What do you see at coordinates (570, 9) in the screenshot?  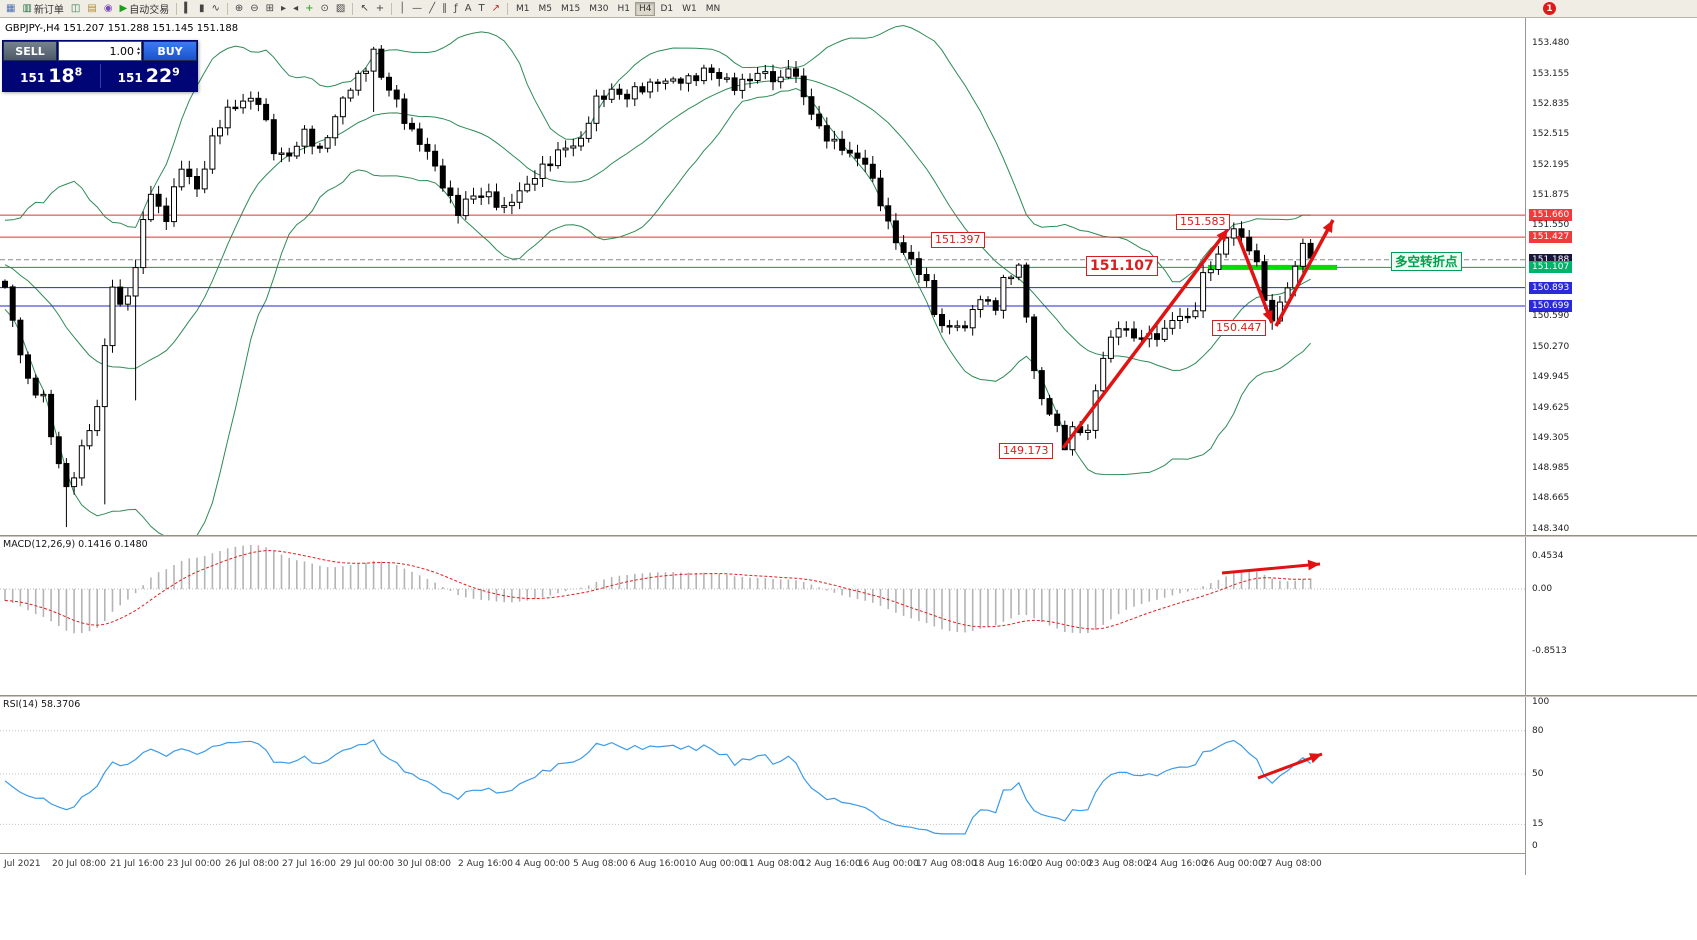 I see `timeframe-m15: M15` at bounding box center [570, 9].